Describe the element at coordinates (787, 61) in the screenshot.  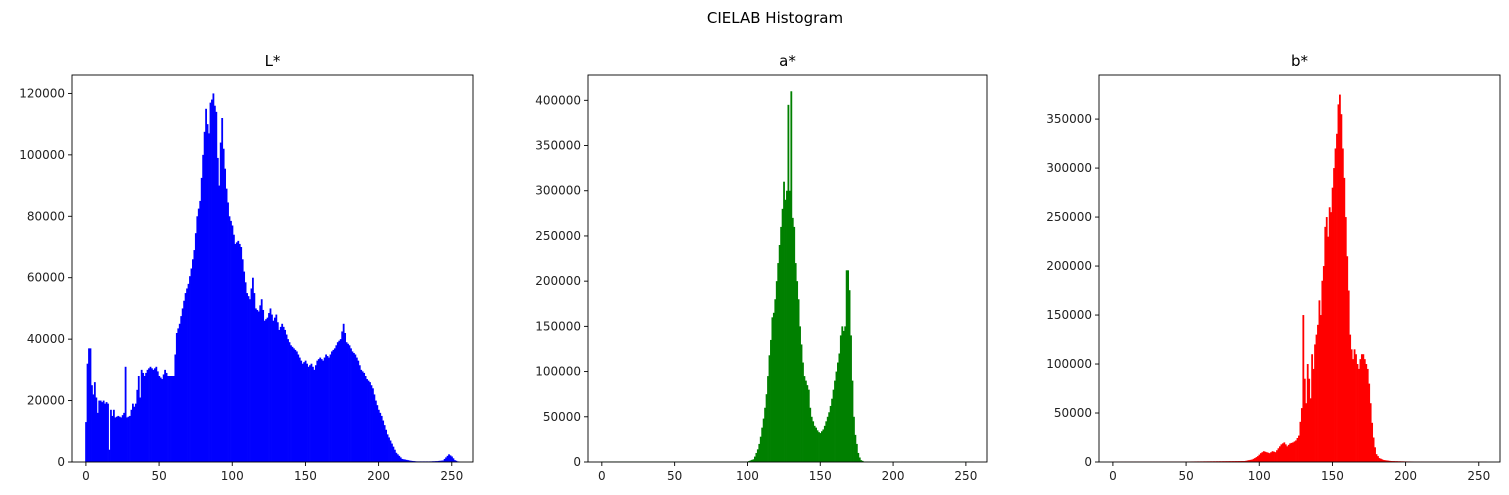
I see `panel-title-a: a*` at that location.